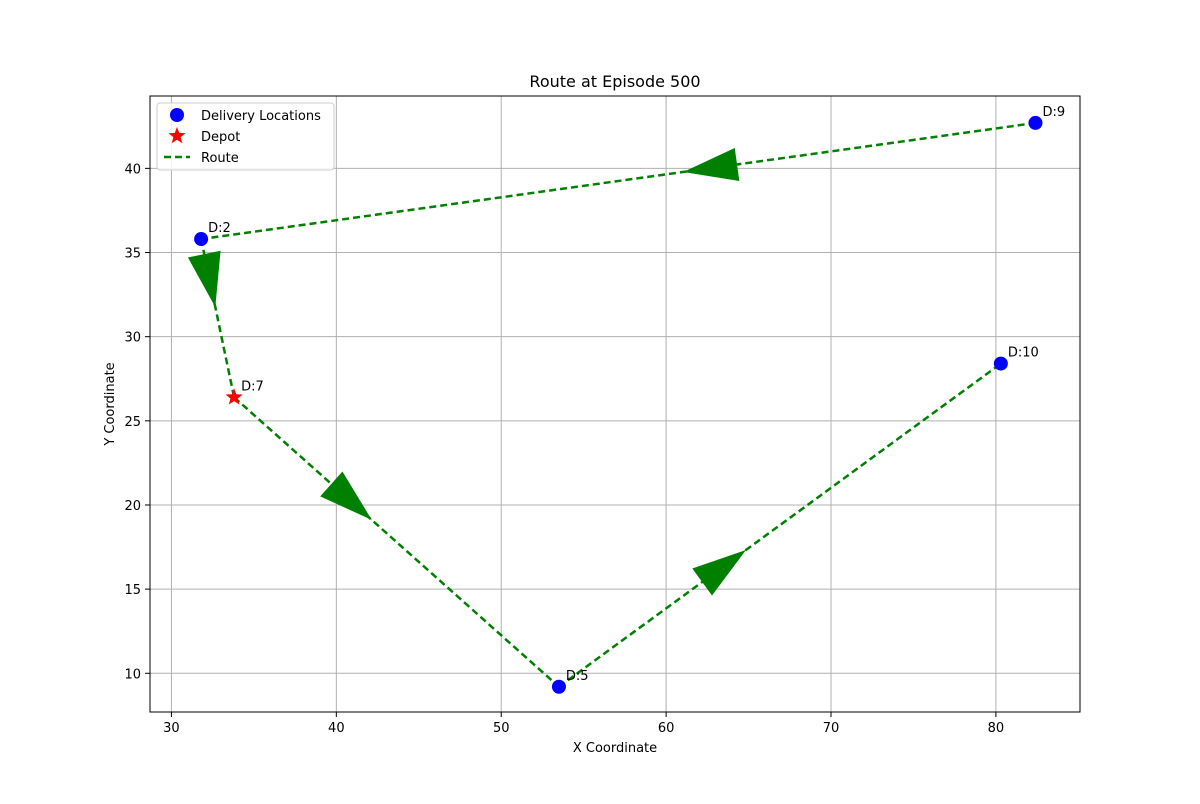  I want to click on y-tick-label: 25, so click(132, 422).